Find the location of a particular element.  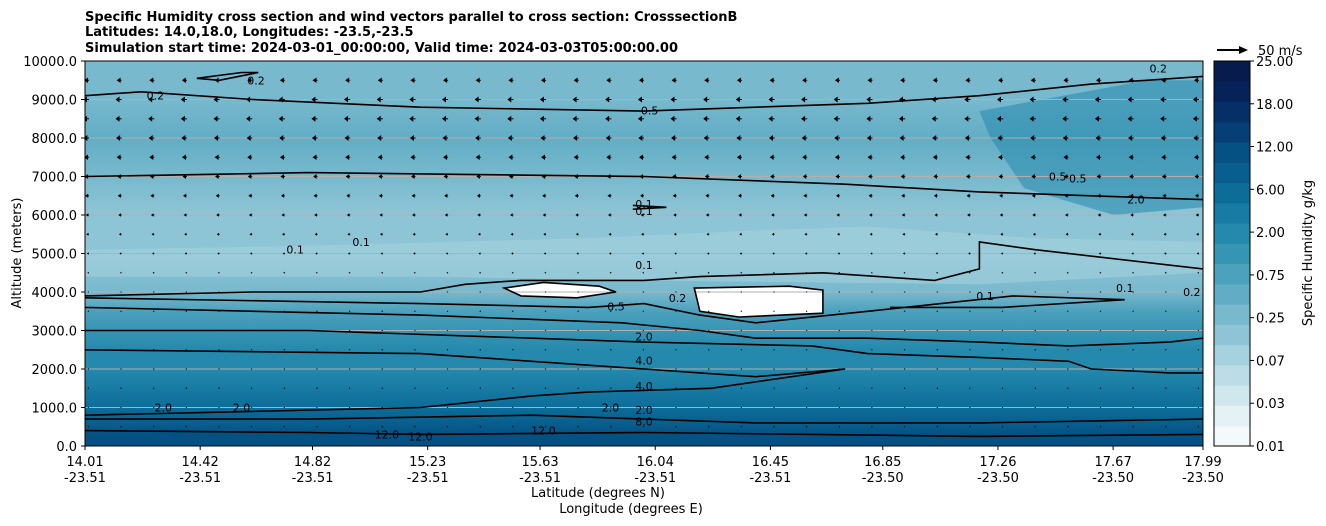

y-axis-title: Altitude (meters) is located at coordinates (17, 253).